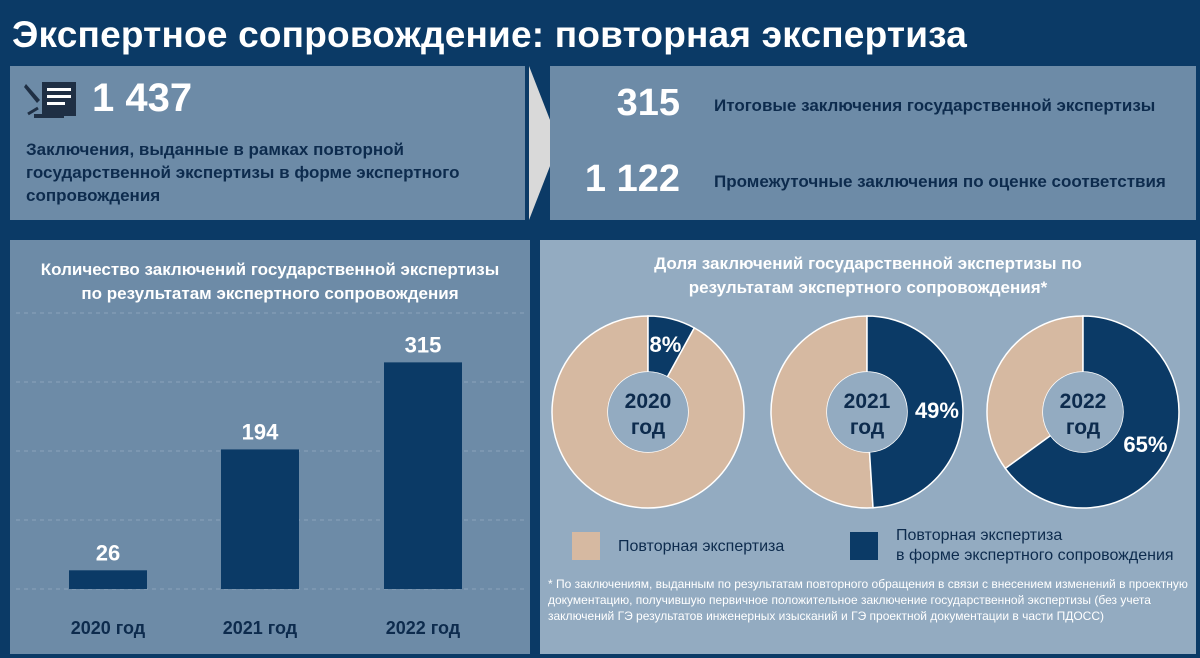 The width and height of the screenshot is (1200, 658). Describe the element at coordinates (1145, 444) in the screenshot. I see `donut-share-label: 65%` at that location.